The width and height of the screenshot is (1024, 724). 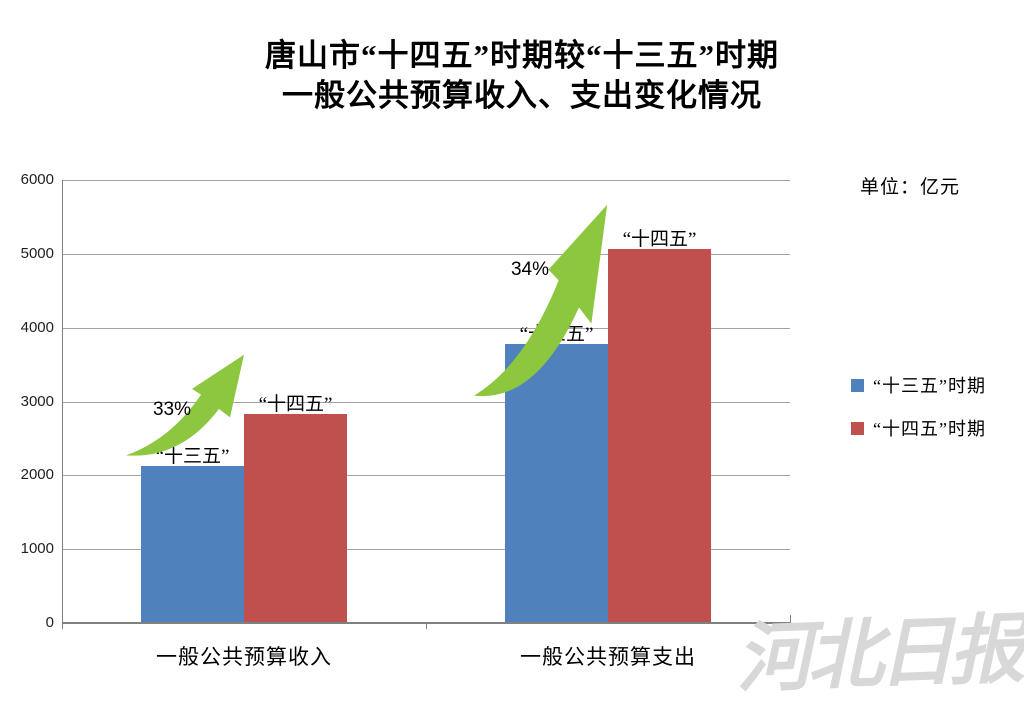 I want to click on growth-percent-label: 33%, so click(x=172, y=409).